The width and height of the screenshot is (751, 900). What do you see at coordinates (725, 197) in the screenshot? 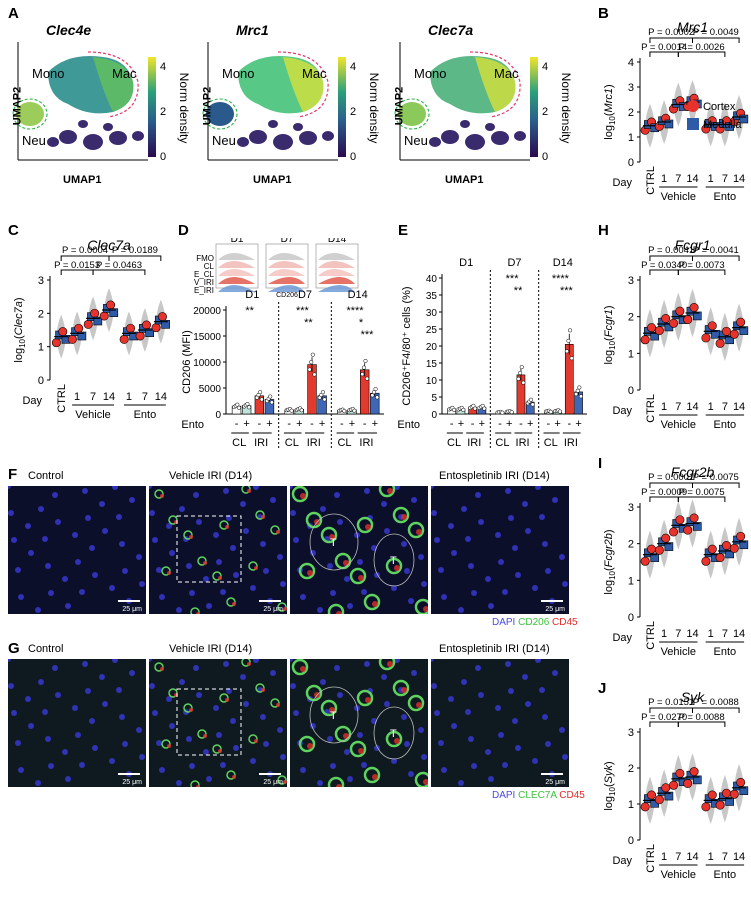
I see `group-label-ento: Ento` at bounding box center [725, 197].